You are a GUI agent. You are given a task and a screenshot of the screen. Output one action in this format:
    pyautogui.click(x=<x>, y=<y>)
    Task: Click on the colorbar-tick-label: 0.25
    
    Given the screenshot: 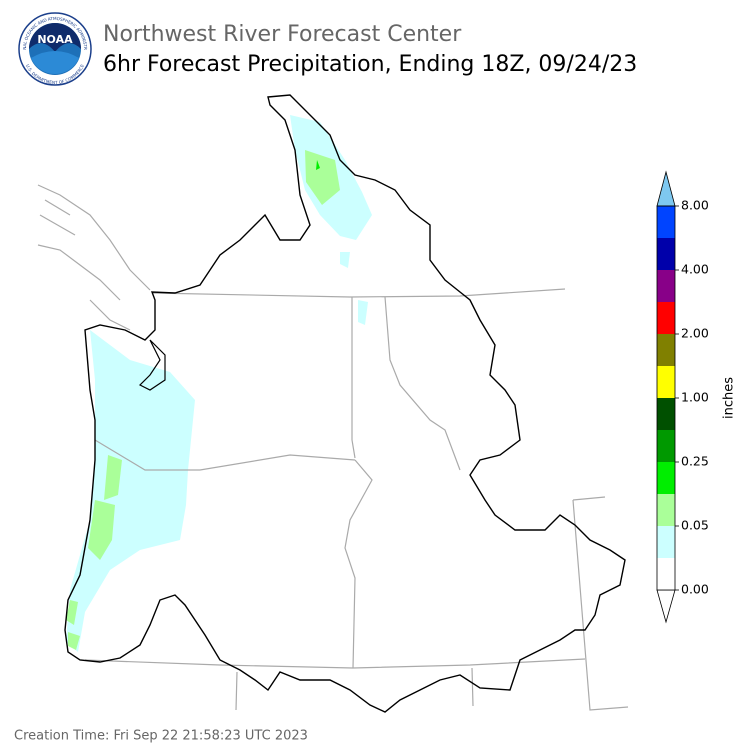 What is the action you would take?
    pyautogui.click(x=695, y=461)
    